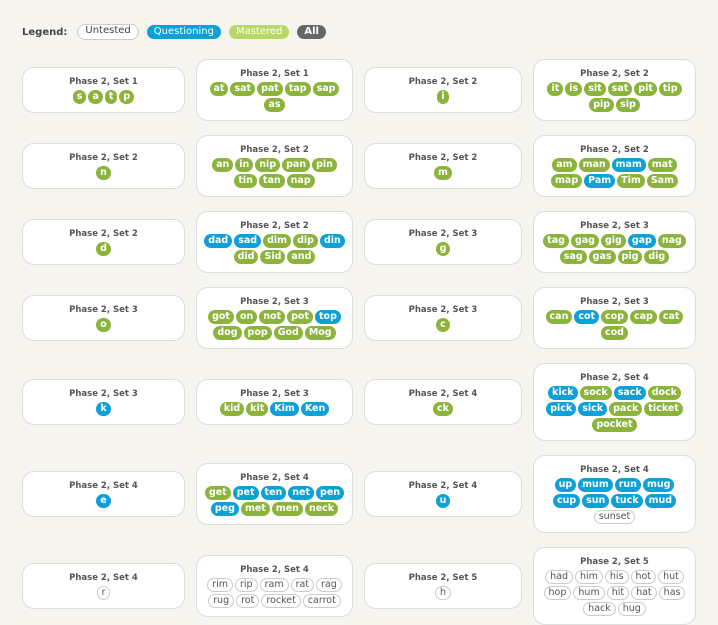 The height and width of the screenshot is (625, 718). What do you see at coordinates (559, 317) in the screenshot?
I see `word-chip-mastered: can` at bounding box center [559, 317].